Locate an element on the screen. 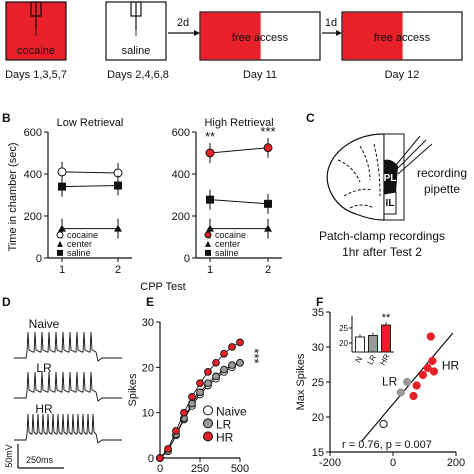 This screenshot has width=474, height=474. legend-marker-naive is located at coordinates (208, 410).